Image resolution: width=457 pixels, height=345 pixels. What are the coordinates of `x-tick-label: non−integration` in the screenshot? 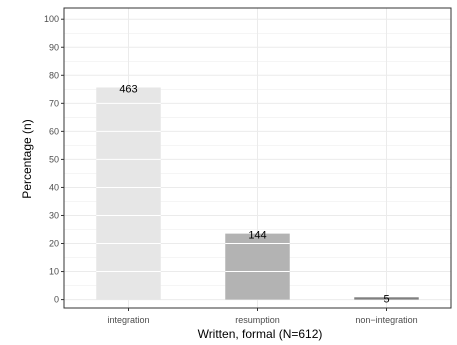 It's located at (386, 320).